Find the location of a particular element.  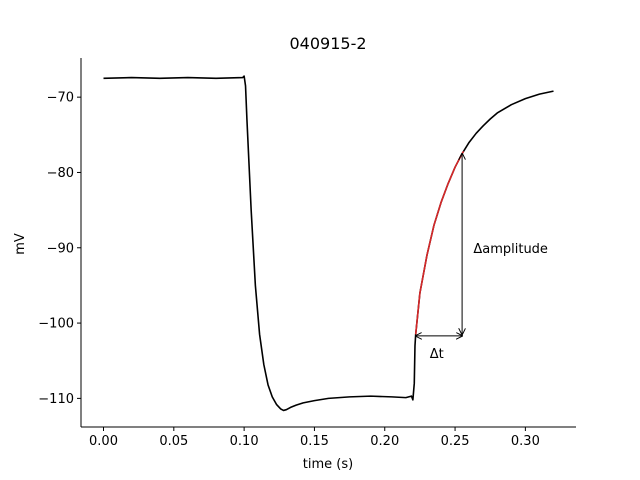

annotation-label-1: Δt is located at coordinates (437, 354).